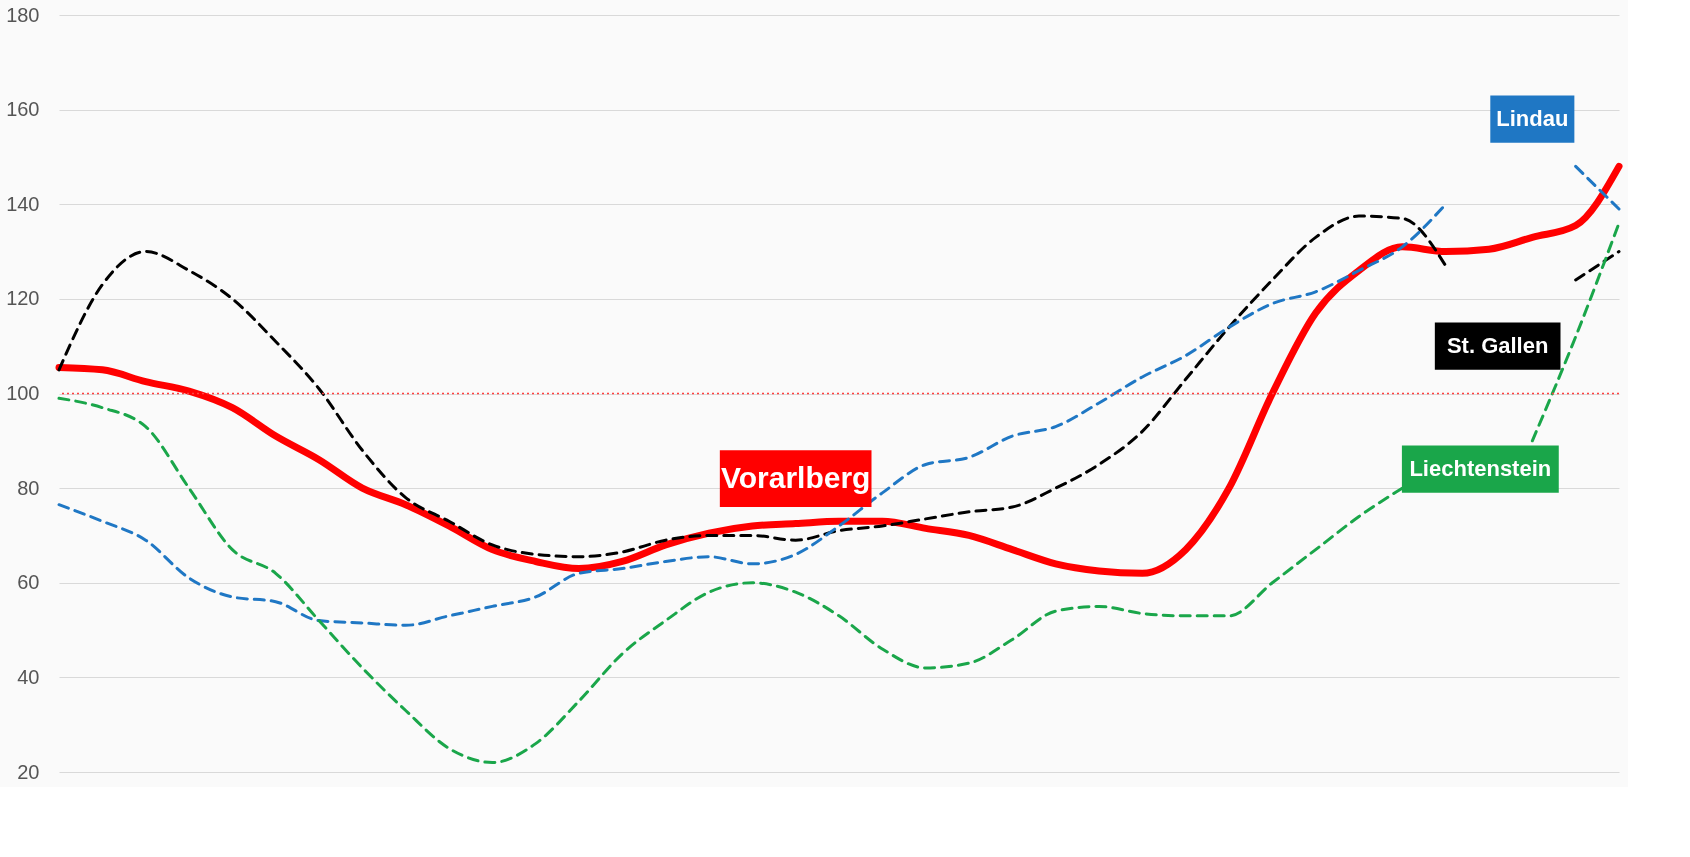 This screenshot has width=1690, height=857. What do you see at coordinates (1480, 469) in the screenshot?
I see `series-label: Liechtenstein` at bounding box center [1480, 469].